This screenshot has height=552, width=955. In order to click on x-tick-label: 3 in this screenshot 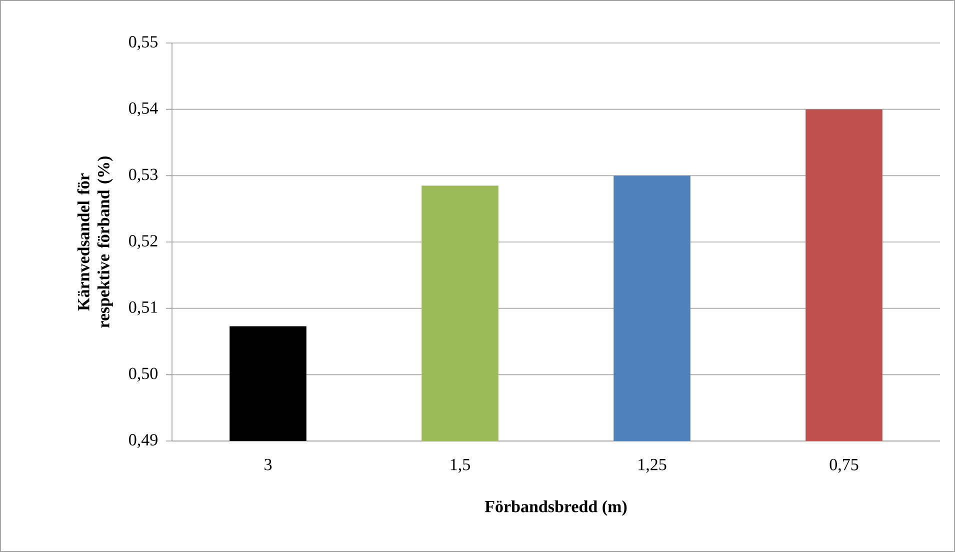, I will do `click(268, 464)`.